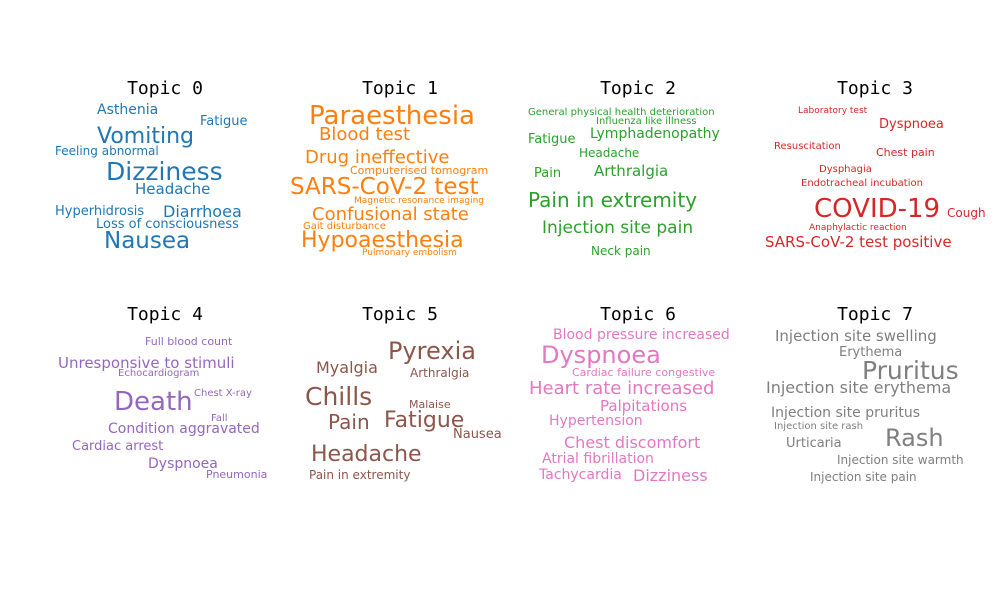 The height and width of the screenshot is (591, 1000). What do you see at coordinates (219, 418) in the screenshot?
I see `word-fall: Fall` at bounding box center [219, 418].